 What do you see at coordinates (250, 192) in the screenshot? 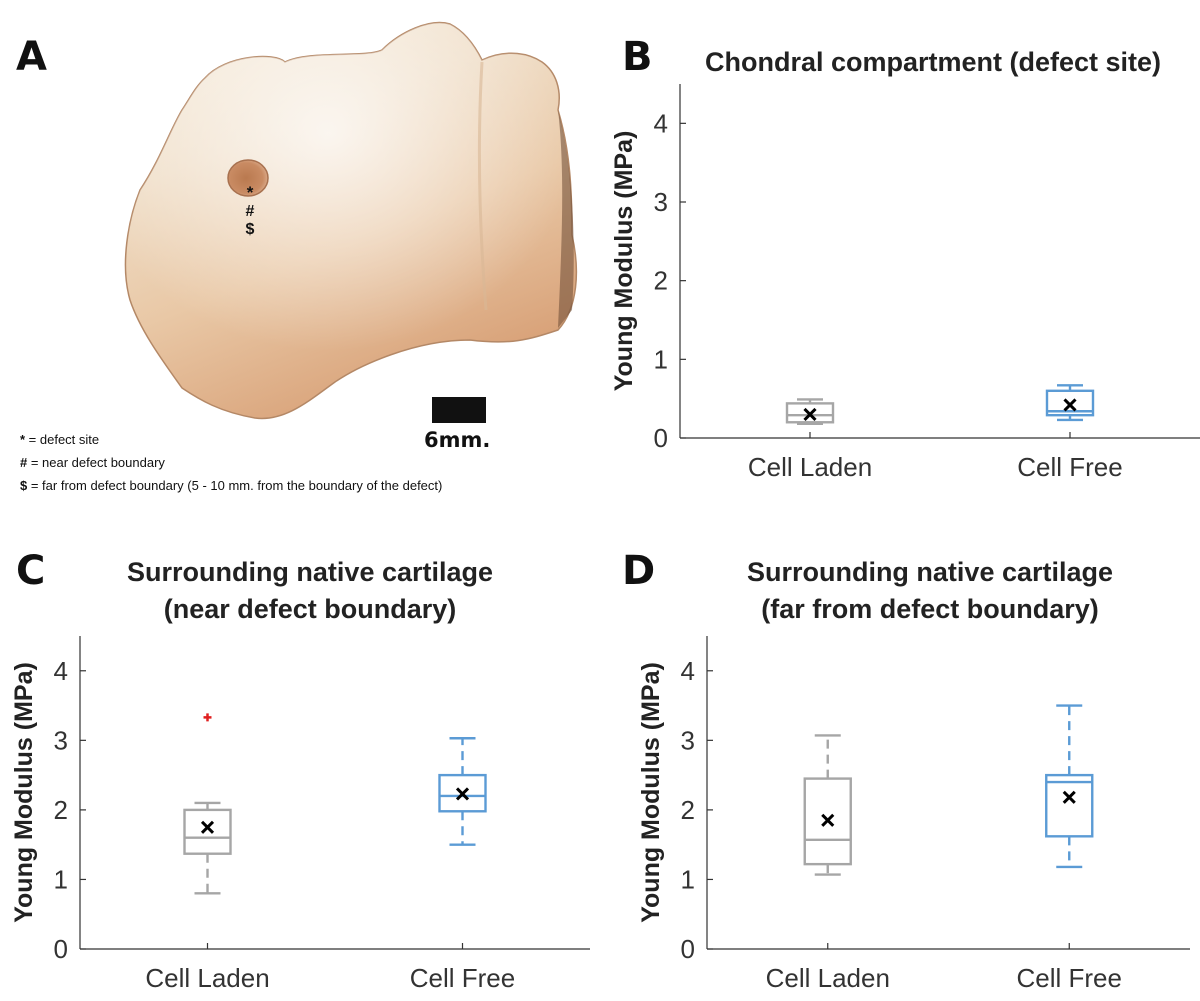
I see `marker-defect-site: *` at bounding box center [250, 192].